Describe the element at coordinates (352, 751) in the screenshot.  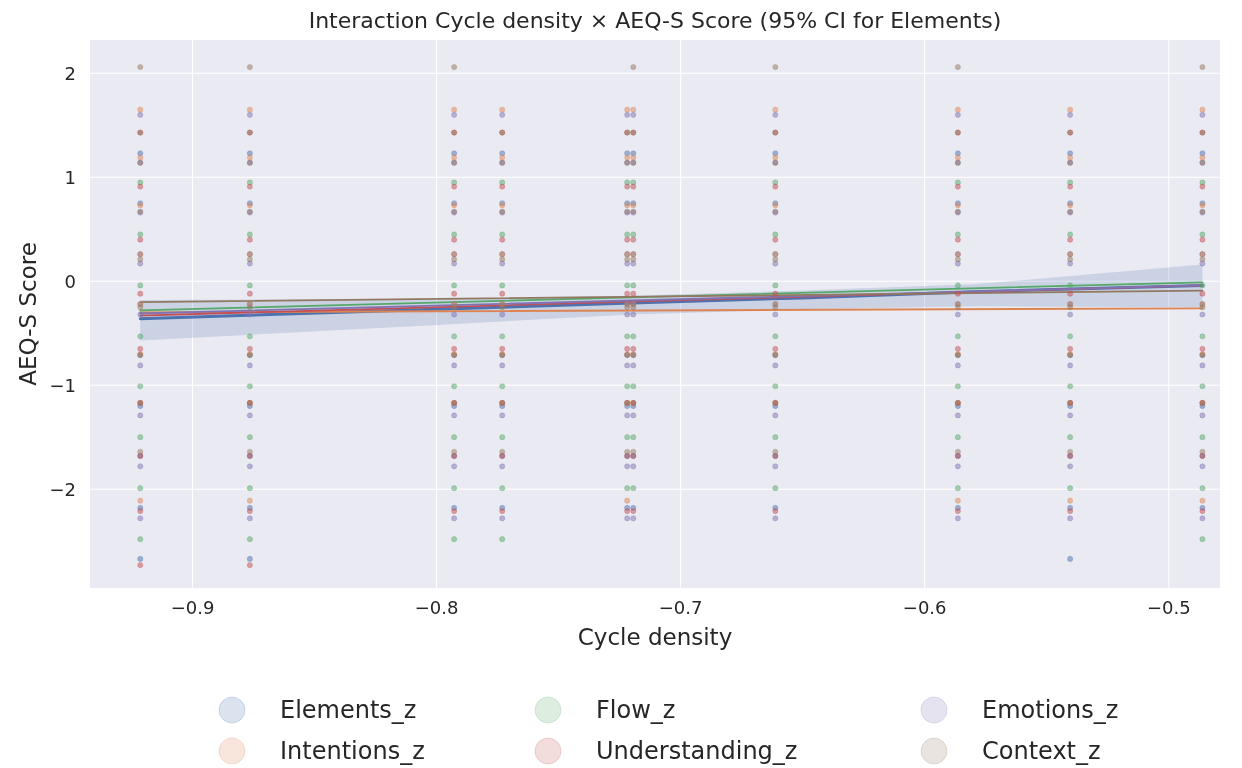
I see `legend-label: Intentions_z` at that location.